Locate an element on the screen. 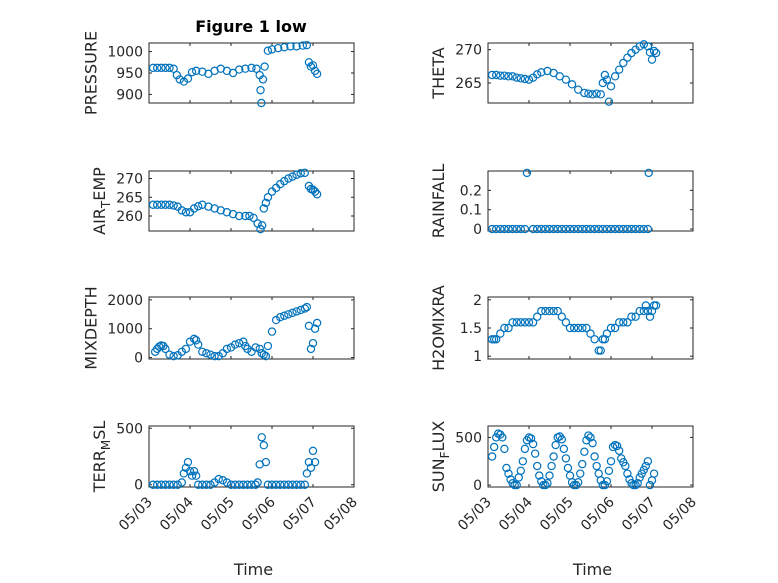 This screenshot has width=778, height=583. y-tick-label: 500 is located at coordinates (129, 429).